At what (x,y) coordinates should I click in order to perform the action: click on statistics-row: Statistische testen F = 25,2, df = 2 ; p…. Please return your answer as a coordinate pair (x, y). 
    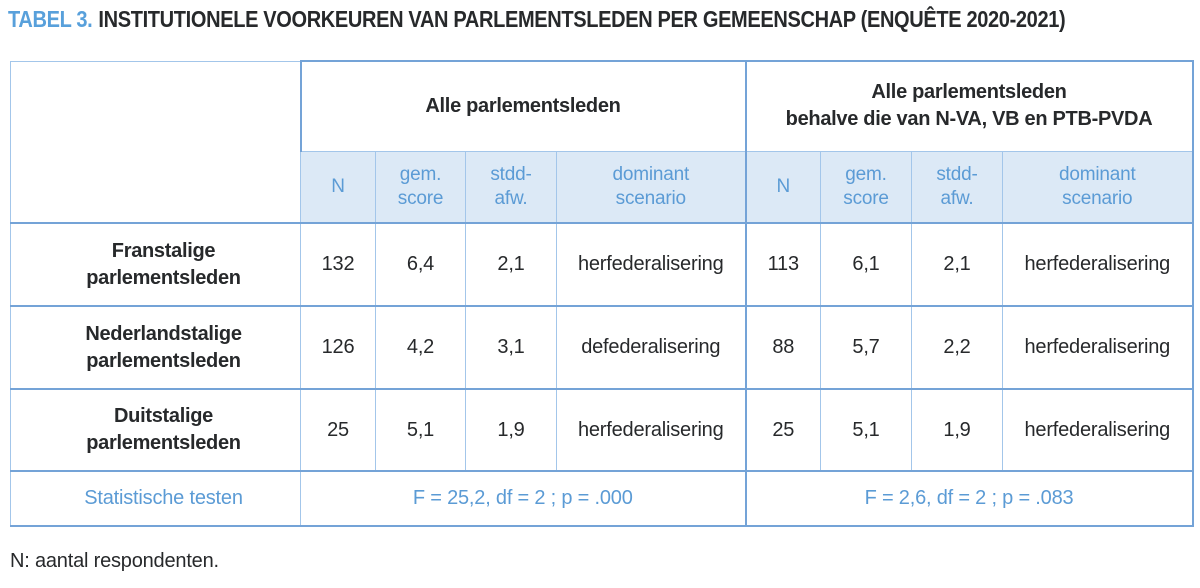
    Looking at the image, I should click on (602, 498).